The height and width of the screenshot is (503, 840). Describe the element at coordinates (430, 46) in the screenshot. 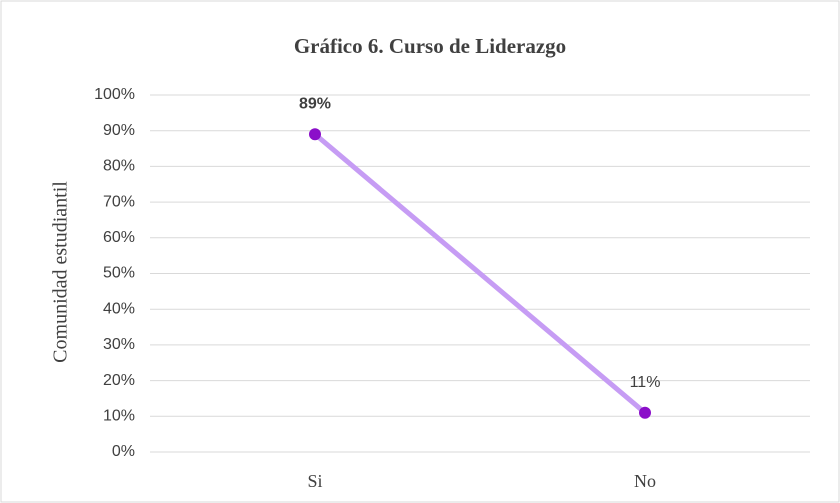

I see `chart-title: Gráfico 6. Curso de Liderazgo` at that location.